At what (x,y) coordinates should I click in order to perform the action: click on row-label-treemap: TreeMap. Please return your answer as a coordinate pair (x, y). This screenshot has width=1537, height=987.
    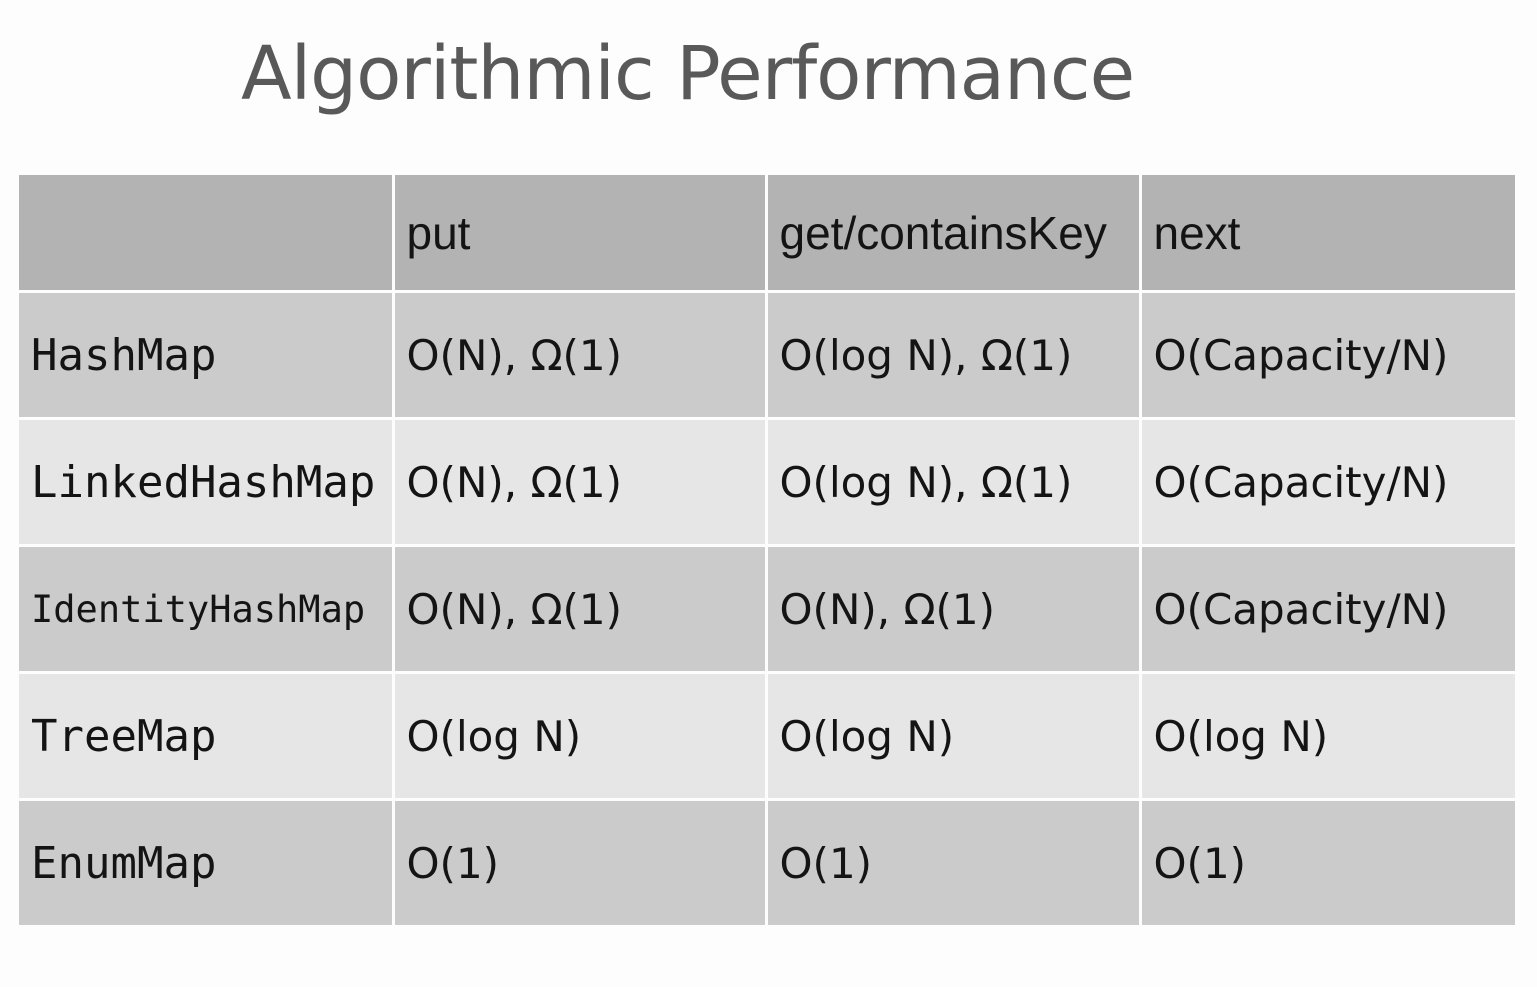
    Looking at the image, I should click on (207, 736).